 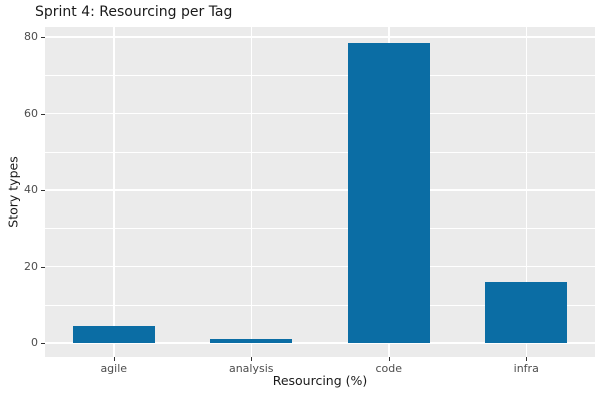 I want to click on gridline-vertical-infra, so click(x=526, y=192).